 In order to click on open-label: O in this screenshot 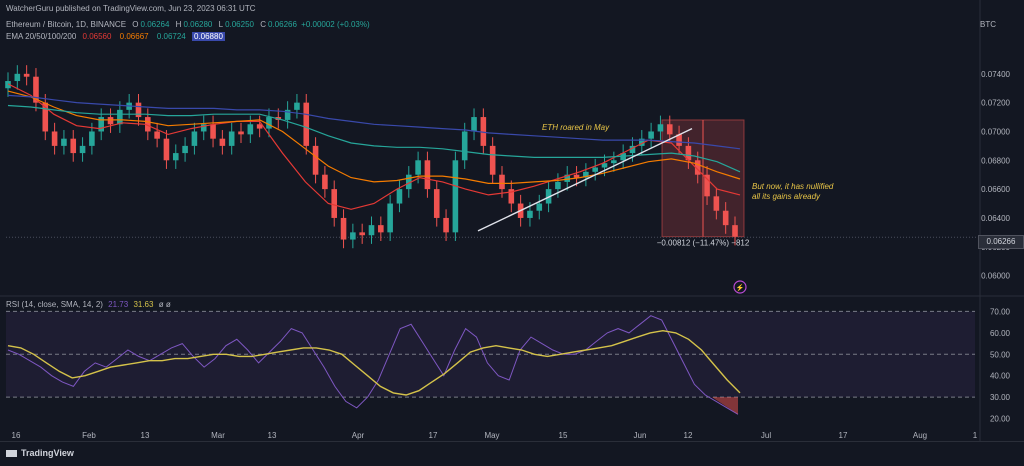, I will do `click(135, 24)`.